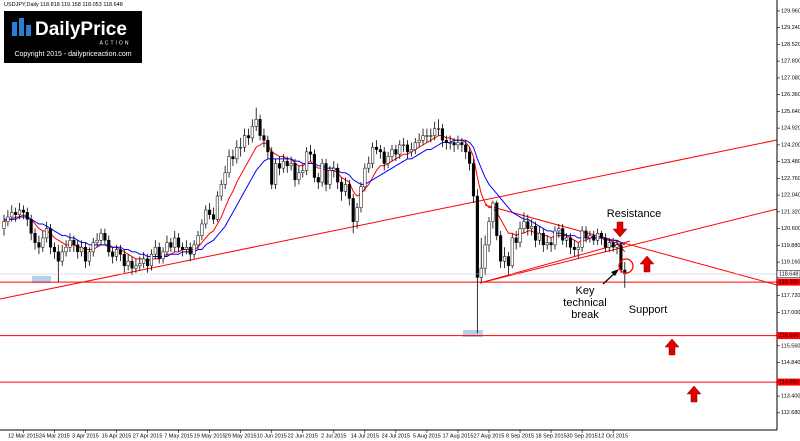 The width and height of the screenshot is (800, 441). What do you see at coordinates (148, 436) in the screenshot?
I see `x-tick-label: 27 Apr 2015` at bounding box center [148, 436].